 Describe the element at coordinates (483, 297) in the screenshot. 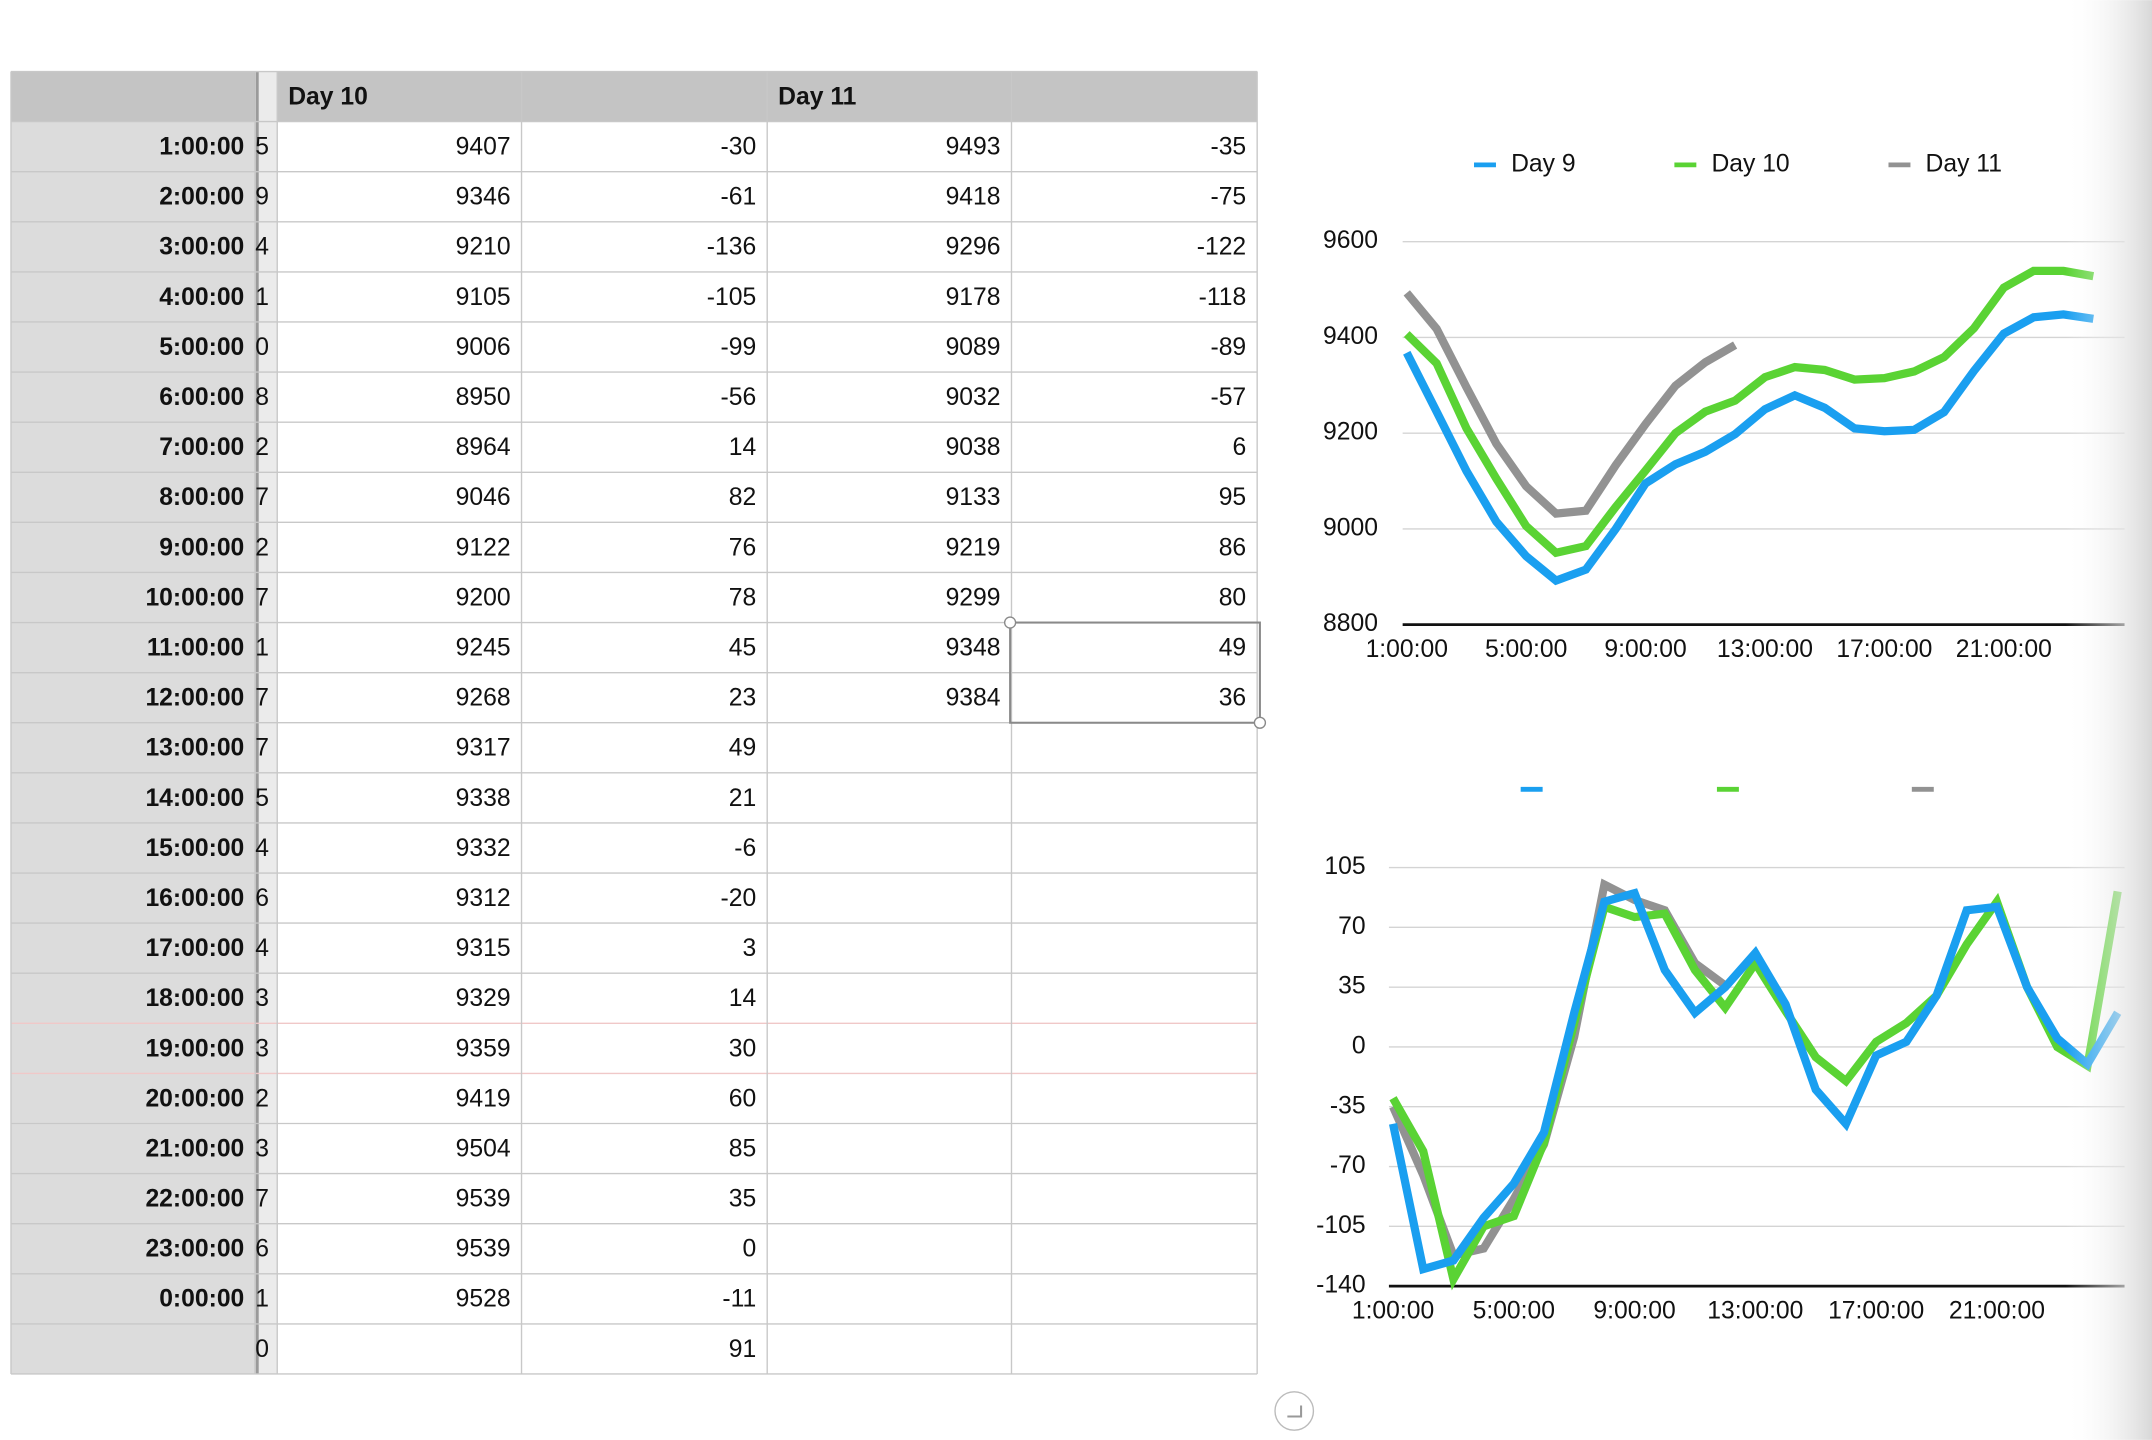

I see `cell: 9105` at that location.